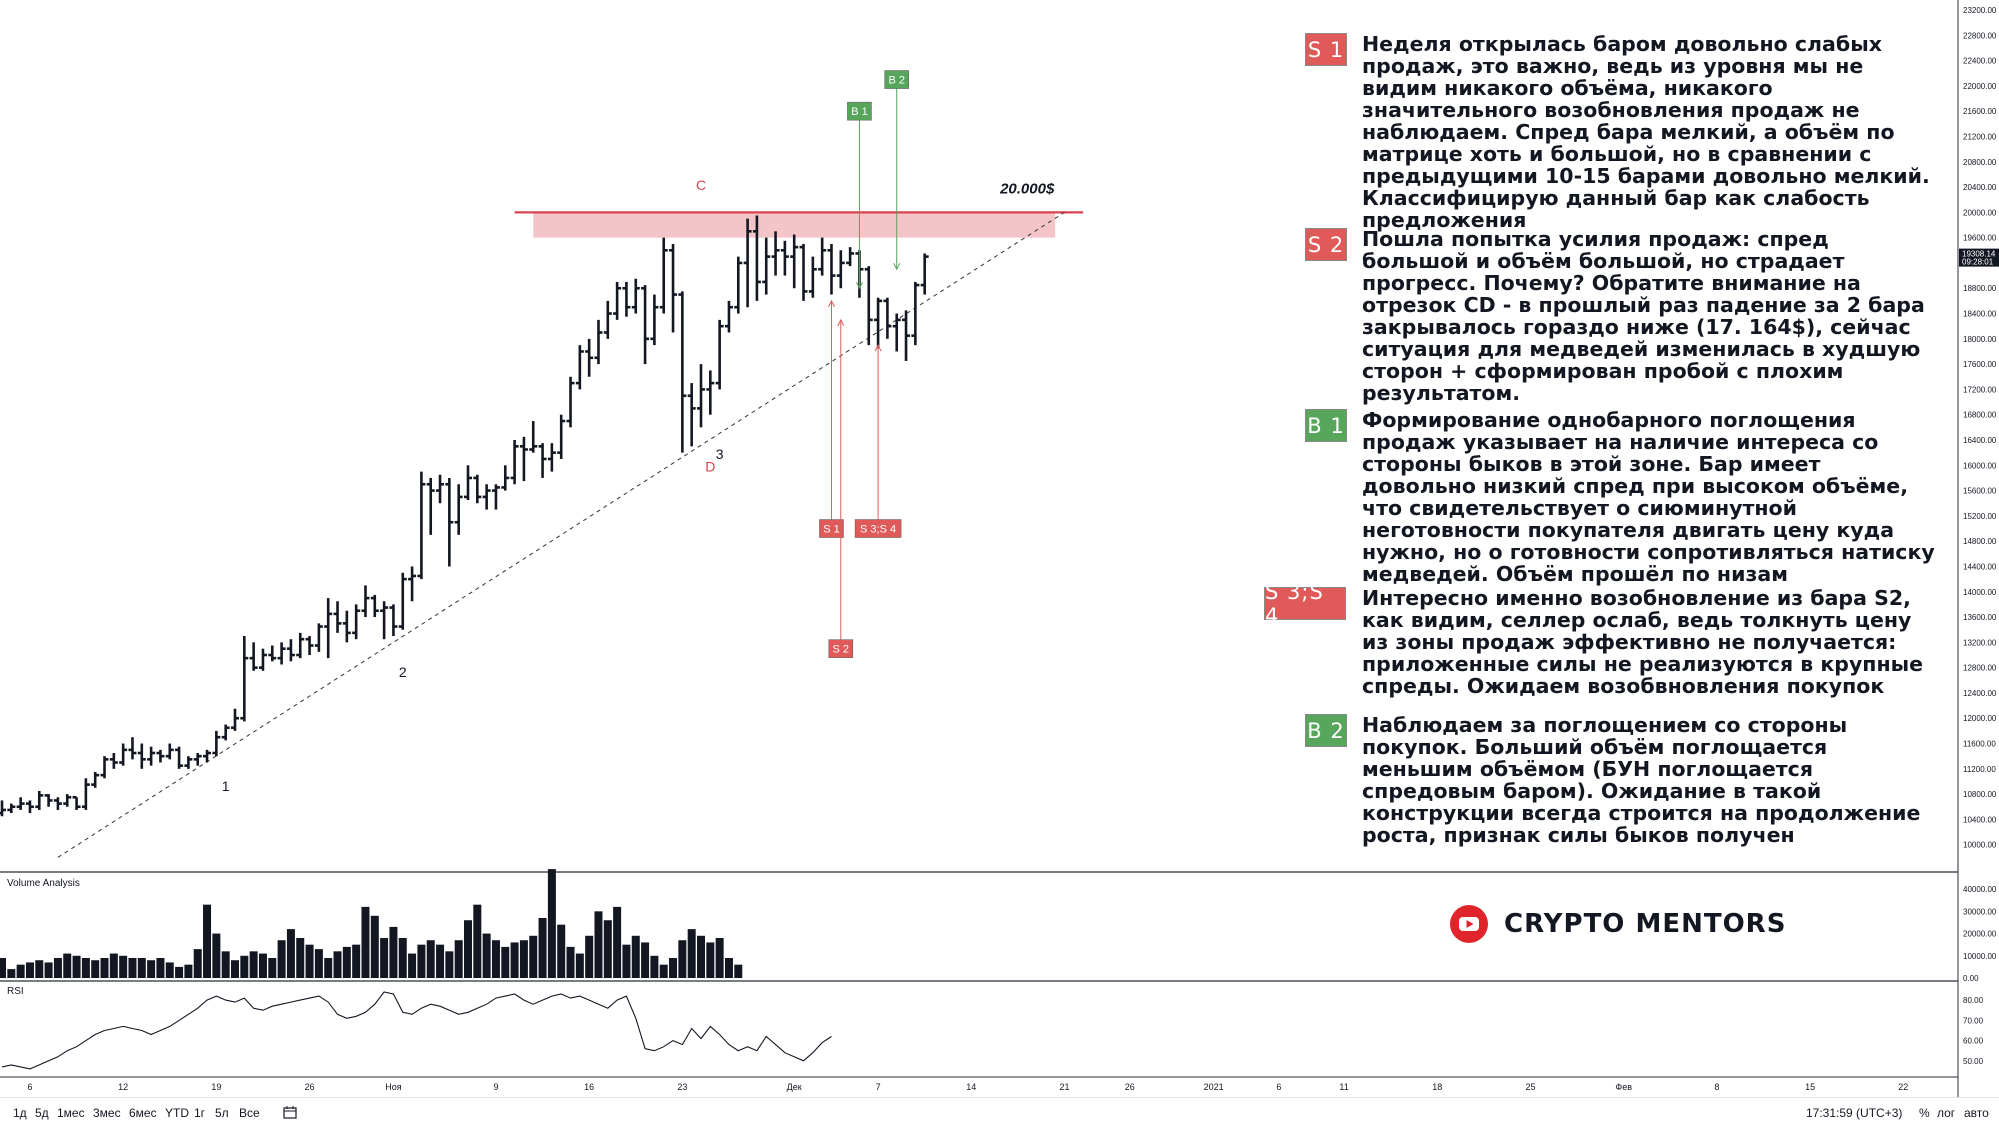 The width and height of the screenshot is (1999, 1126). I want to click on range-button: YTD, so click(177, 1113).